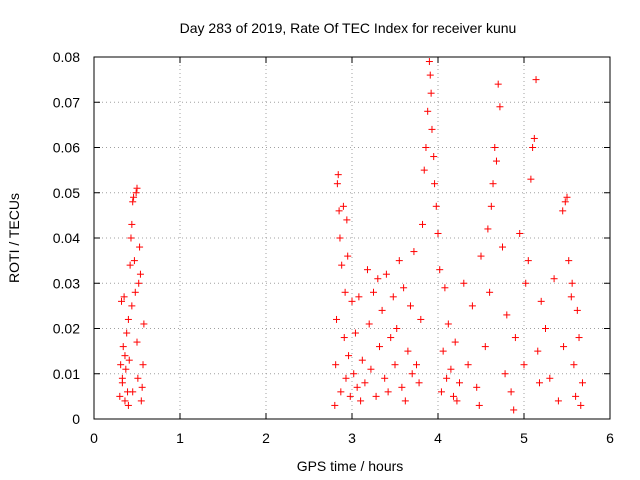 Image resolution: width=640 pixels, height=480 pixels. What do you see at coordinates (76, 419) in the screenshot?
I see `y-tick-label: 0` at bounding box center [76, 419].